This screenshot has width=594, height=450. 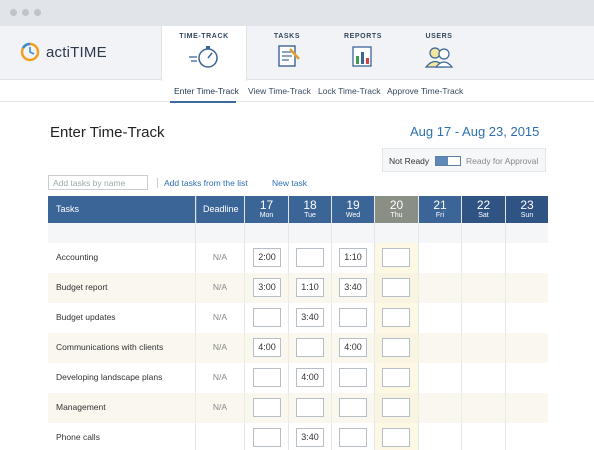 I want to click on day-number: 18, so click(x=310, y=205).